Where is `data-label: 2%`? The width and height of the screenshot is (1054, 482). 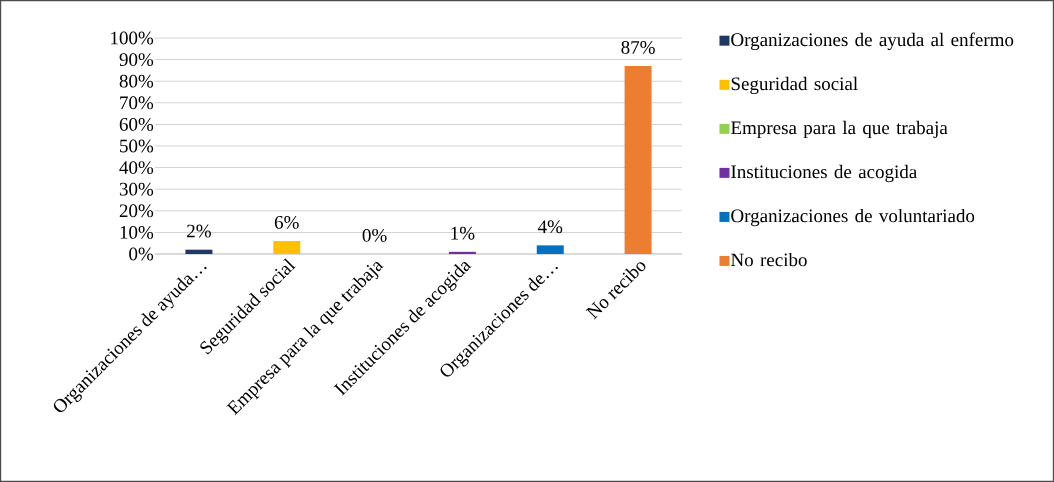
data-label: 2% is located at coordinates (199, 231).